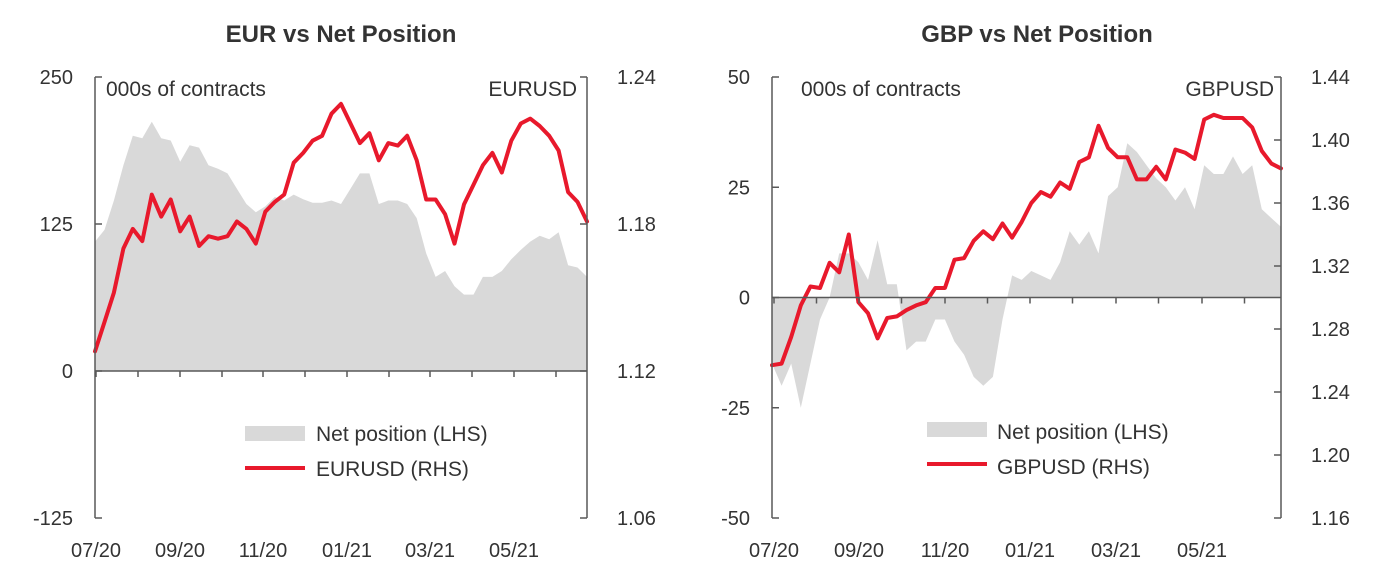  What do you see at coordinates (1330, 78) in the screenshot?
I see `gbp-right-tick-label: 1.44` at bounding box center [1330, 78].